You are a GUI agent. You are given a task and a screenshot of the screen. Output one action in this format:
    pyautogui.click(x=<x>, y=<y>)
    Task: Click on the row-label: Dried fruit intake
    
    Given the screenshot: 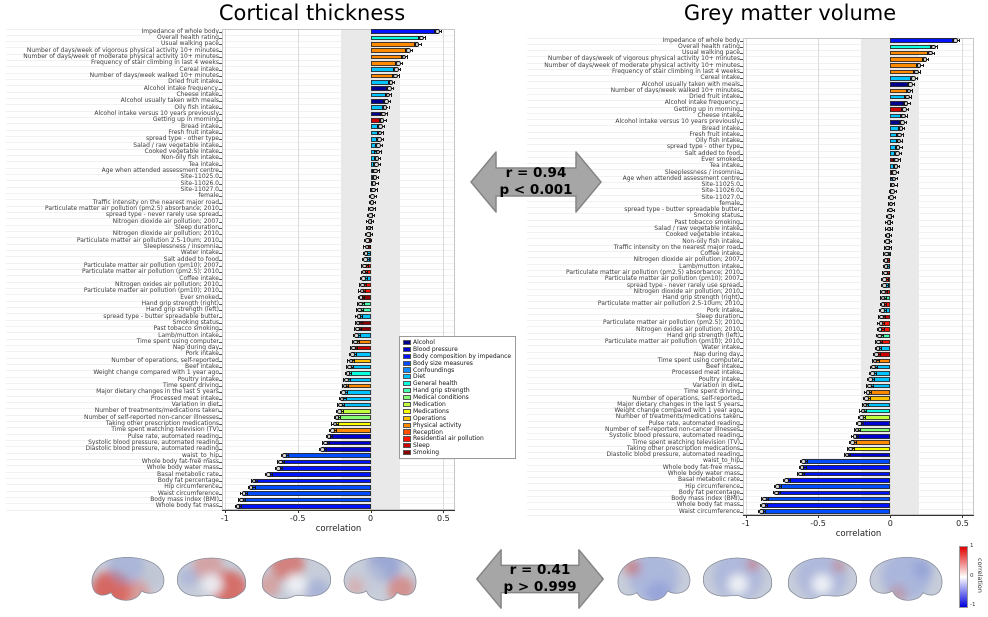 What is the action you would take?
    pyautogui.click(x=714, y=97)
    